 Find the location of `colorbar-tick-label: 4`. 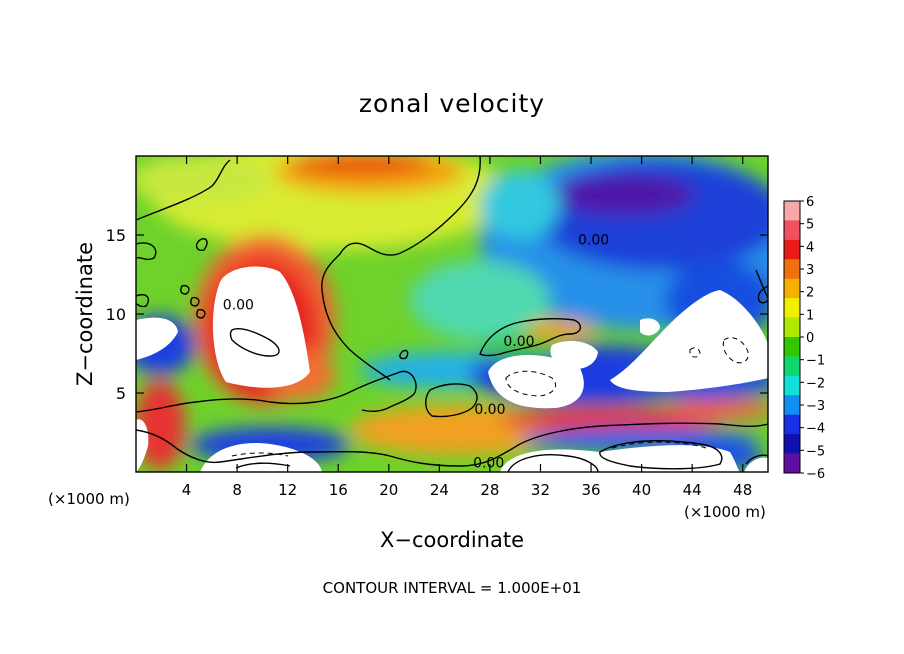

colorbar-tick-label: 4 is located at coordinates (810, 247).